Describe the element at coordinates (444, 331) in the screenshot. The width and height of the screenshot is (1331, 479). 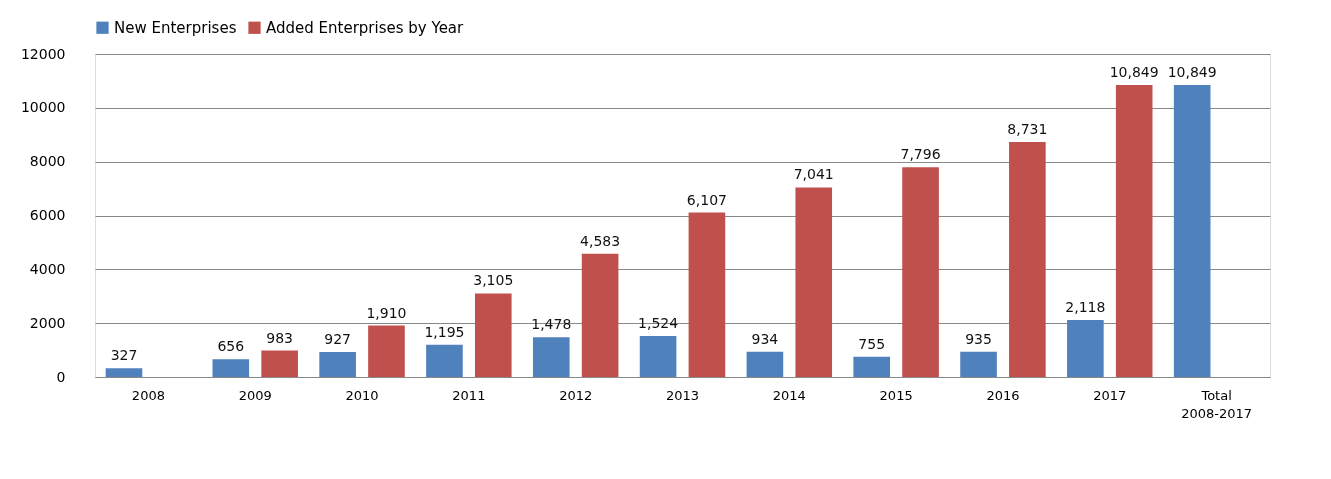
I see `data-label: 1,195` at that location.